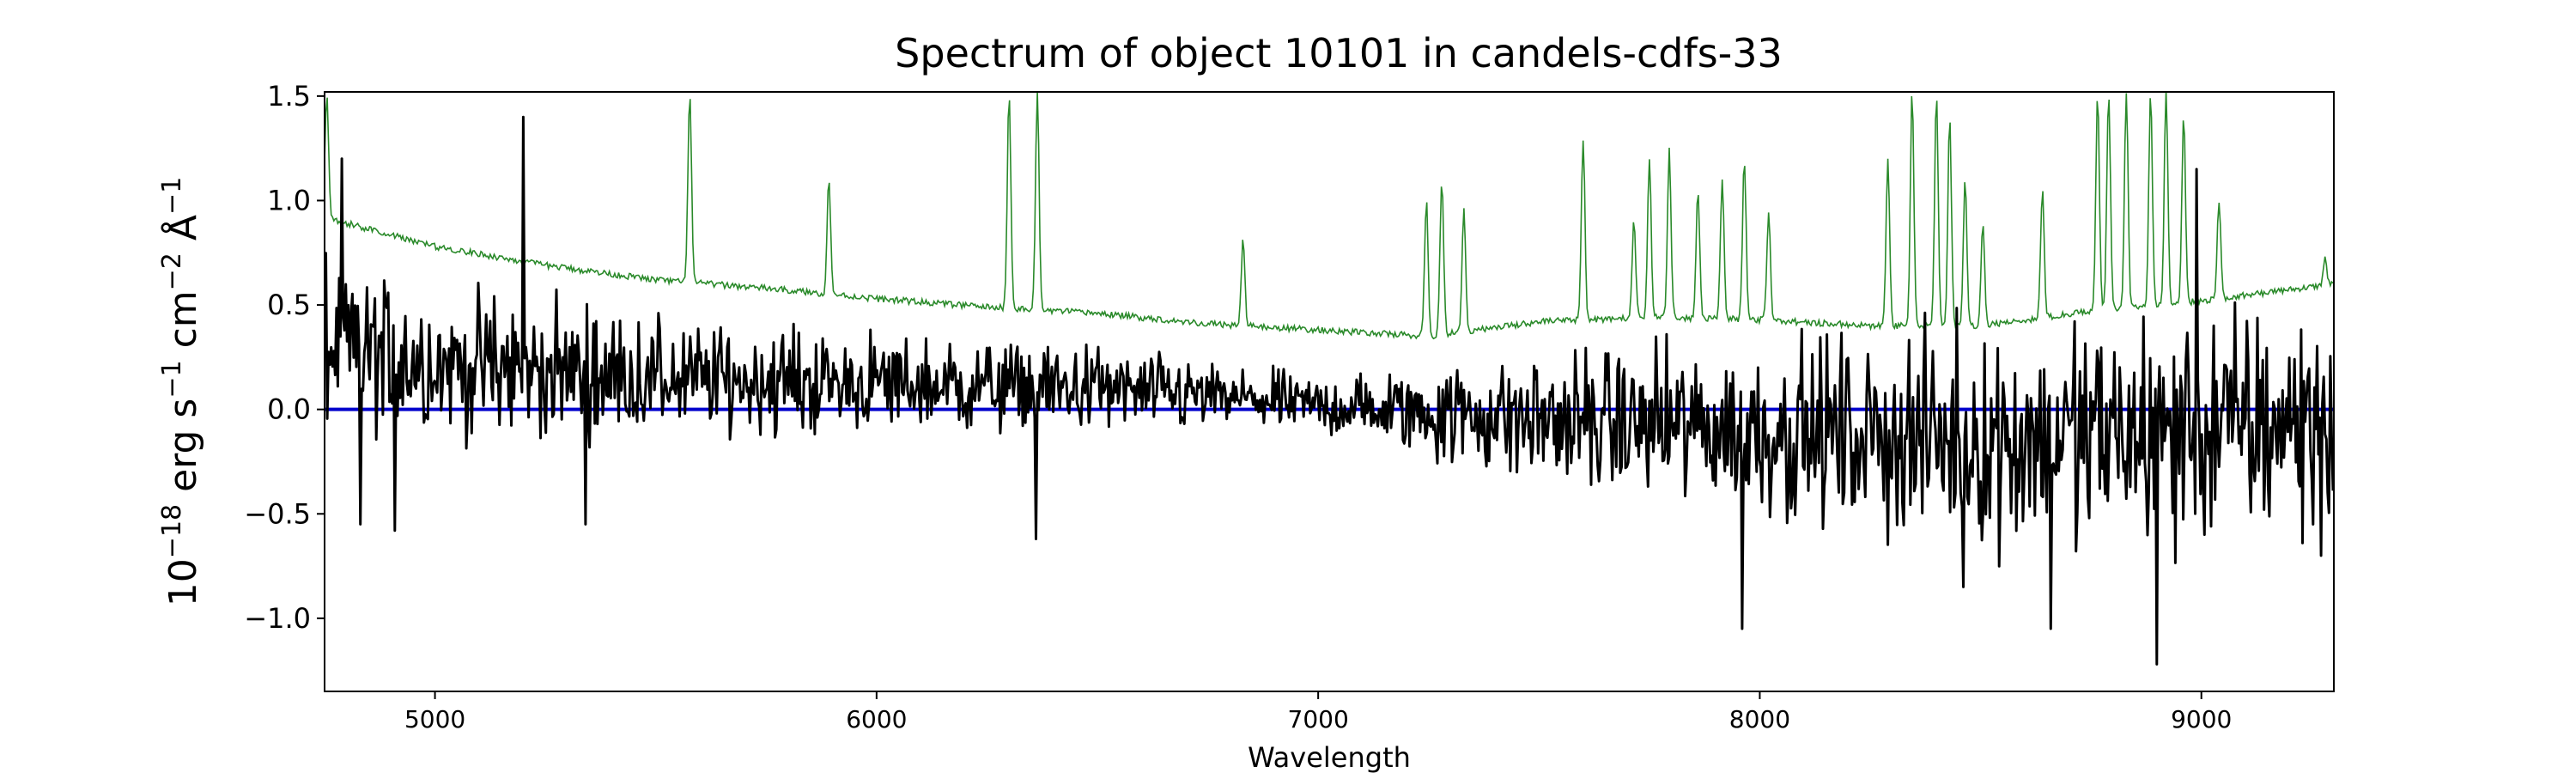 The height and width of the screenshot is (773, 2576). I want to click on y-tick-label: −0.5, so click(278, 513).